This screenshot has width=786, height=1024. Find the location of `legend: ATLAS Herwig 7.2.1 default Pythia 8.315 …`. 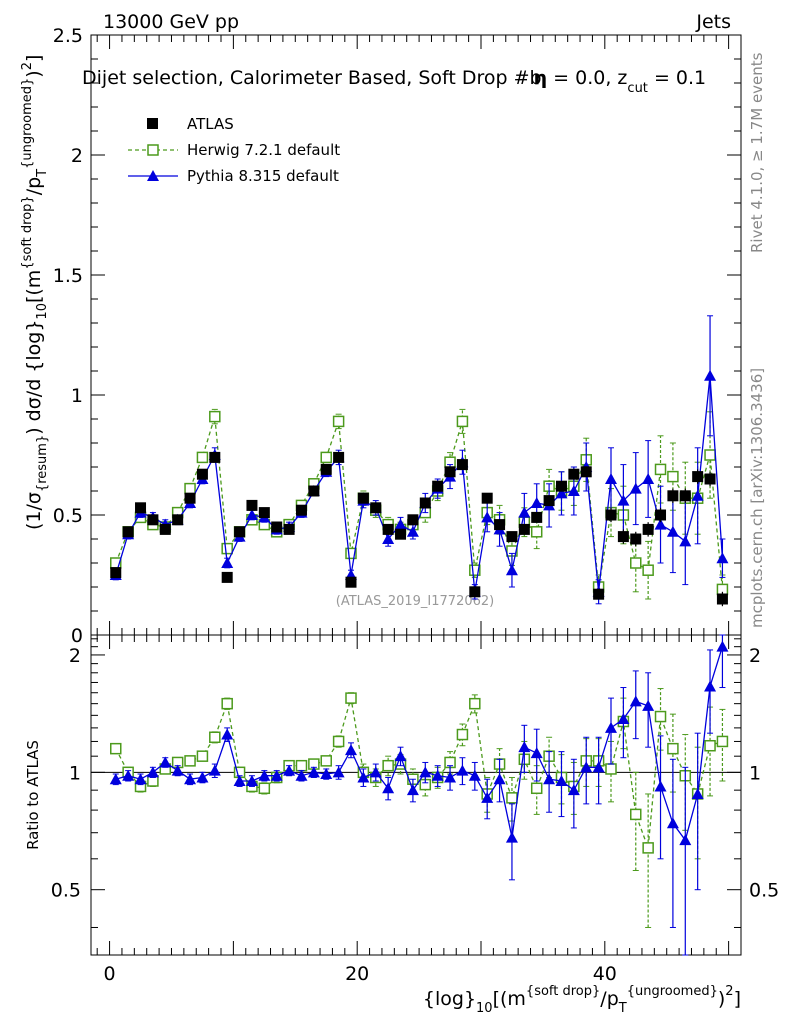

legend: ATLAS Herwig 7.2.1 default Pythia 8.315 … is located at coordinates (234, 150).